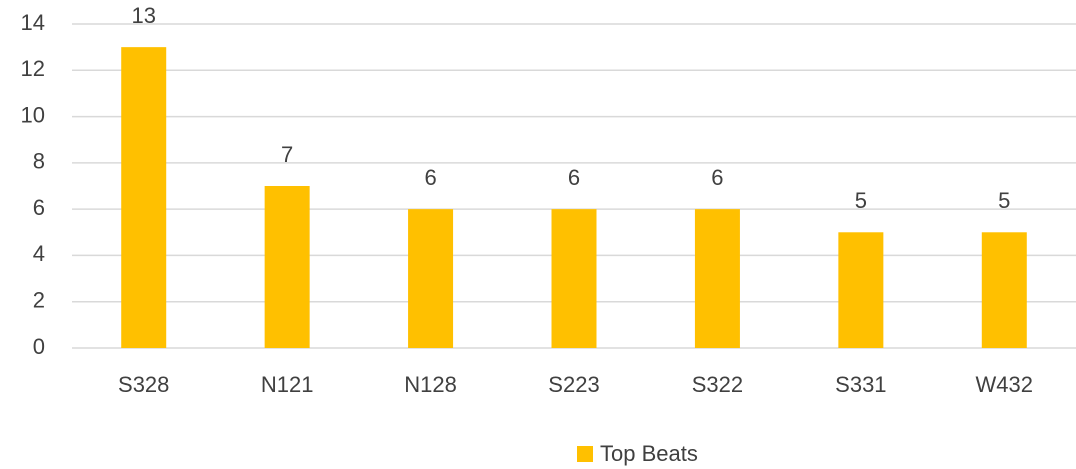 Image resolution: width=1076 pixels, height=469 pixels. Describe the element at coordinates (430, 384) in the screenshot. I see `x-tick-label: N128` at that location.